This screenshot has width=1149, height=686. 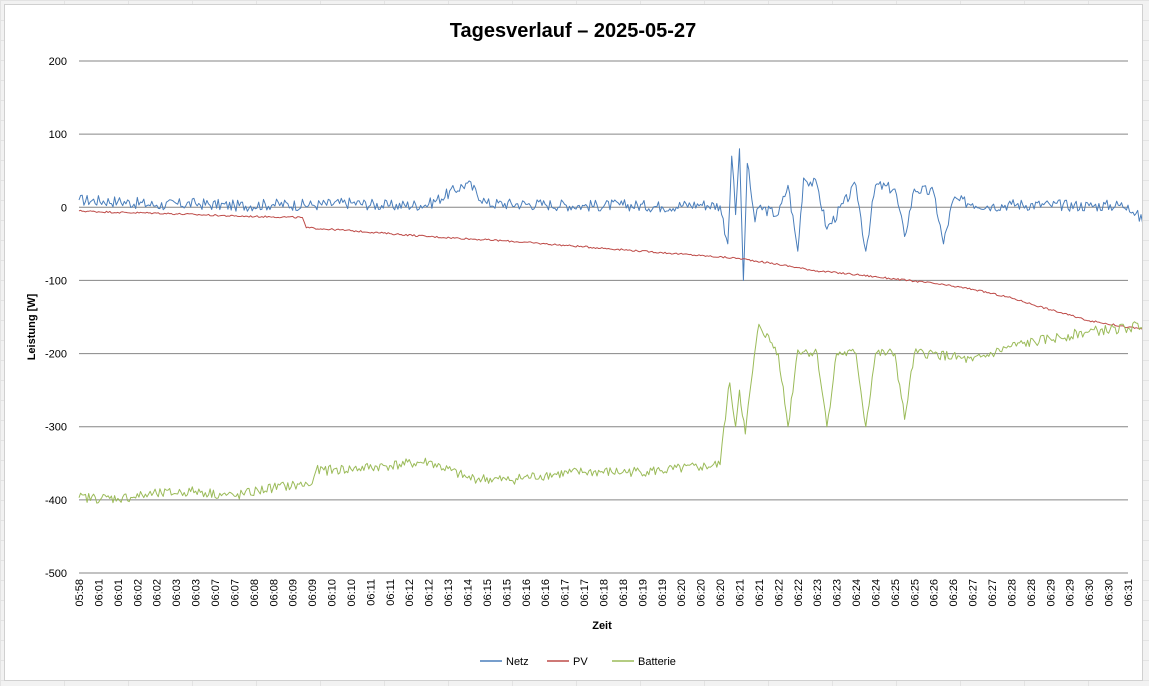 I want to click on legend: Netz PV Batterie, so click(x=578, y=662).